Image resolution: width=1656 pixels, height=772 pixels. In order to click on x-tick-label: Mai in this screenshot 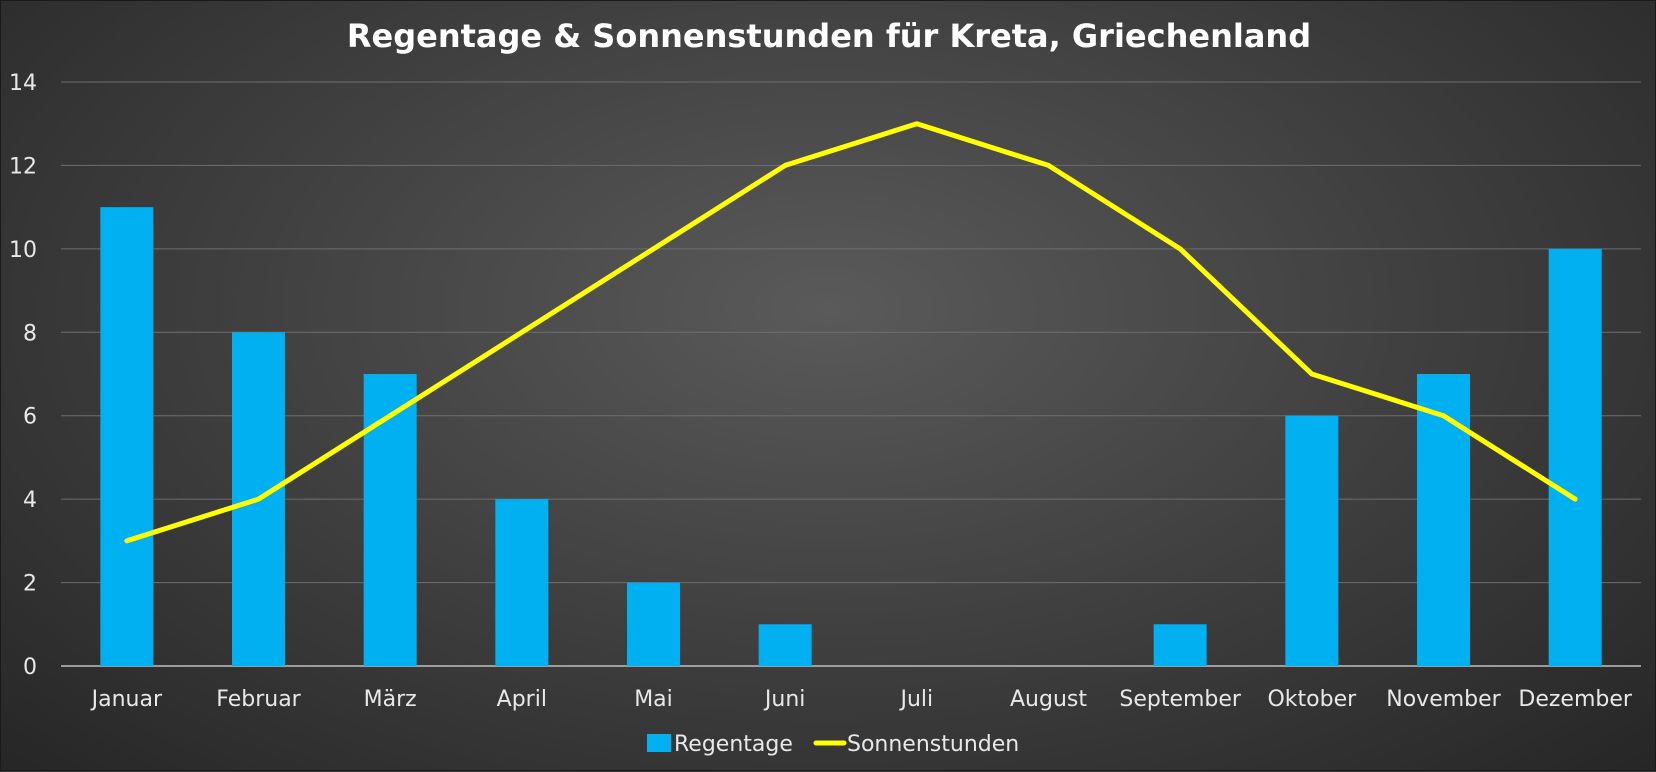, I will do `click(653, 699)`.